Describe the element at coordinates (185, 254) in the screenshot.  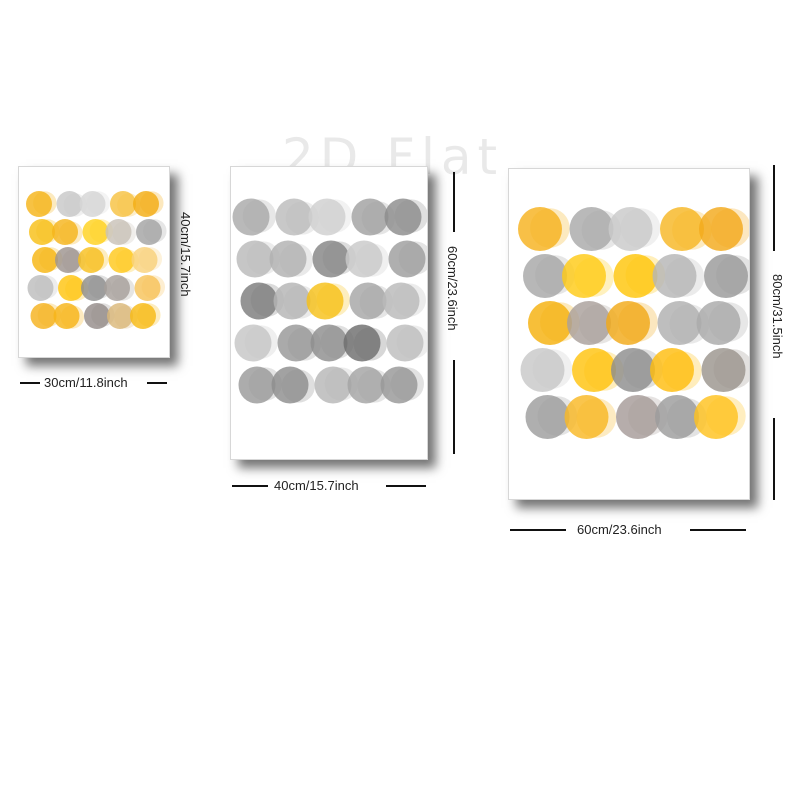
I see `height-label-small: 40cm/15.7inch` at that location.